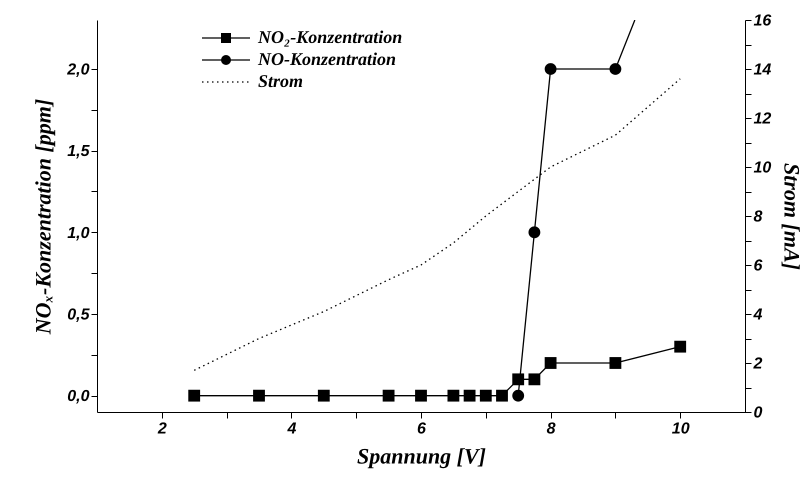  I want to click on x-tick-label: 4, so click(291, 429).